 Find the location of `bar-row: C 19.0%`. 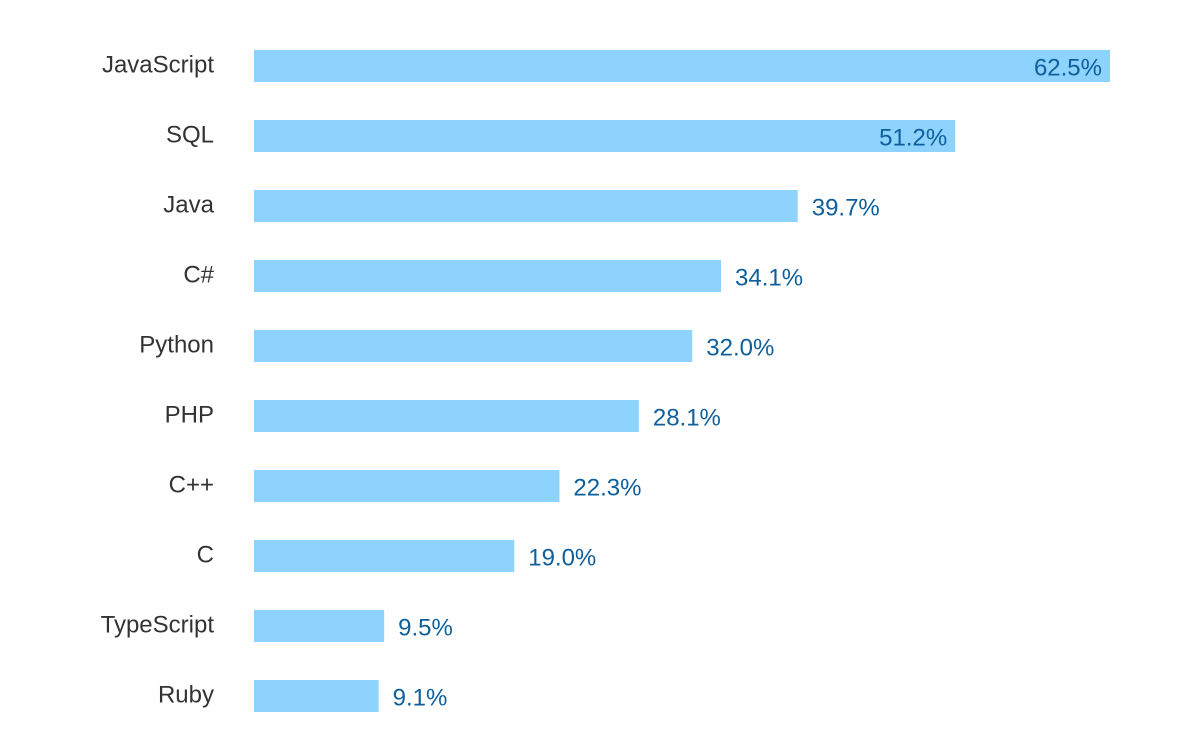

bar-row: C 19.0% is located at coordinates (396, 556).